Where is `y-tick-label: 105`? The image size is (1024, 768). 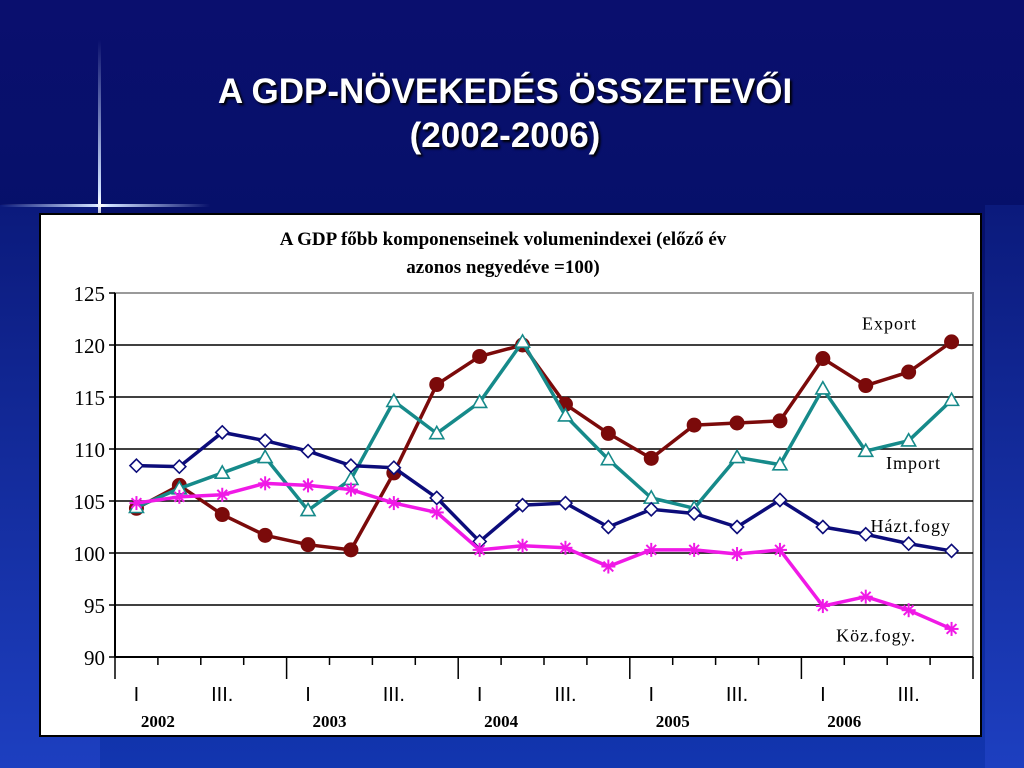
y-tick-label: 105 is located at coordinates (90, 502).